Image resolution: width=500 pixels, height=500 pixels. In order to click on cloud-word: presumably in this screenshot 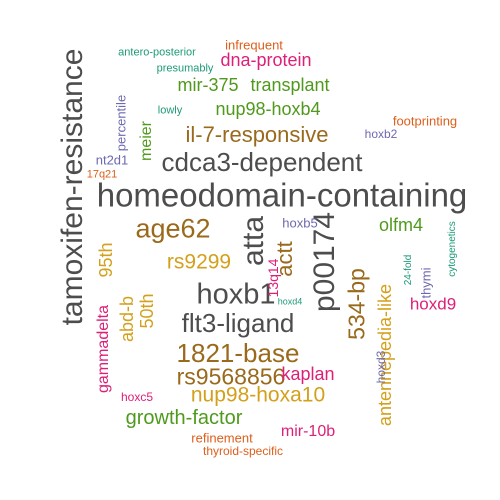, I will do `click(185, 68)`.